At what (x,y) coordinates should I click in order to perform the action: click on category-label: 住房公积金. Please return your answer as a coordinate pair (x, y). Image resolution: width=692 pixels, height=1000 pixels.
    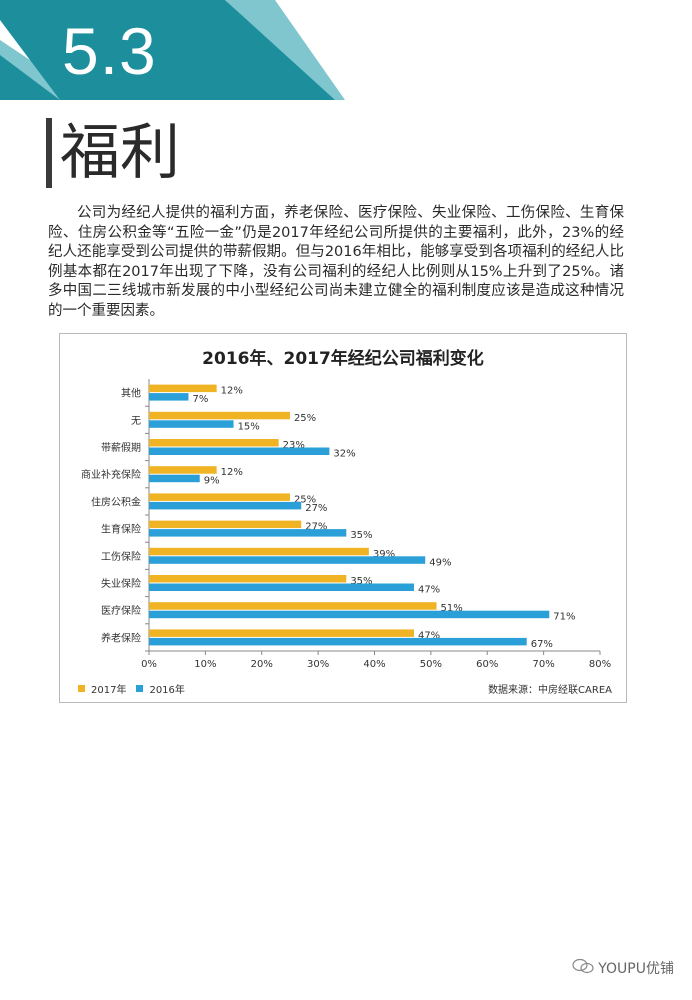
    Looking at the image, I should click on (116, 501).